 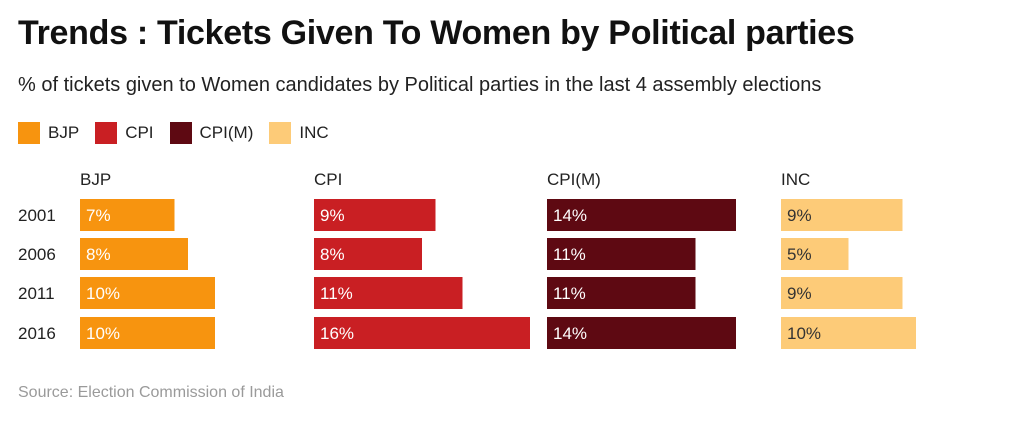 I want to click on legend-label: BJP, so click(x=64, y=132).